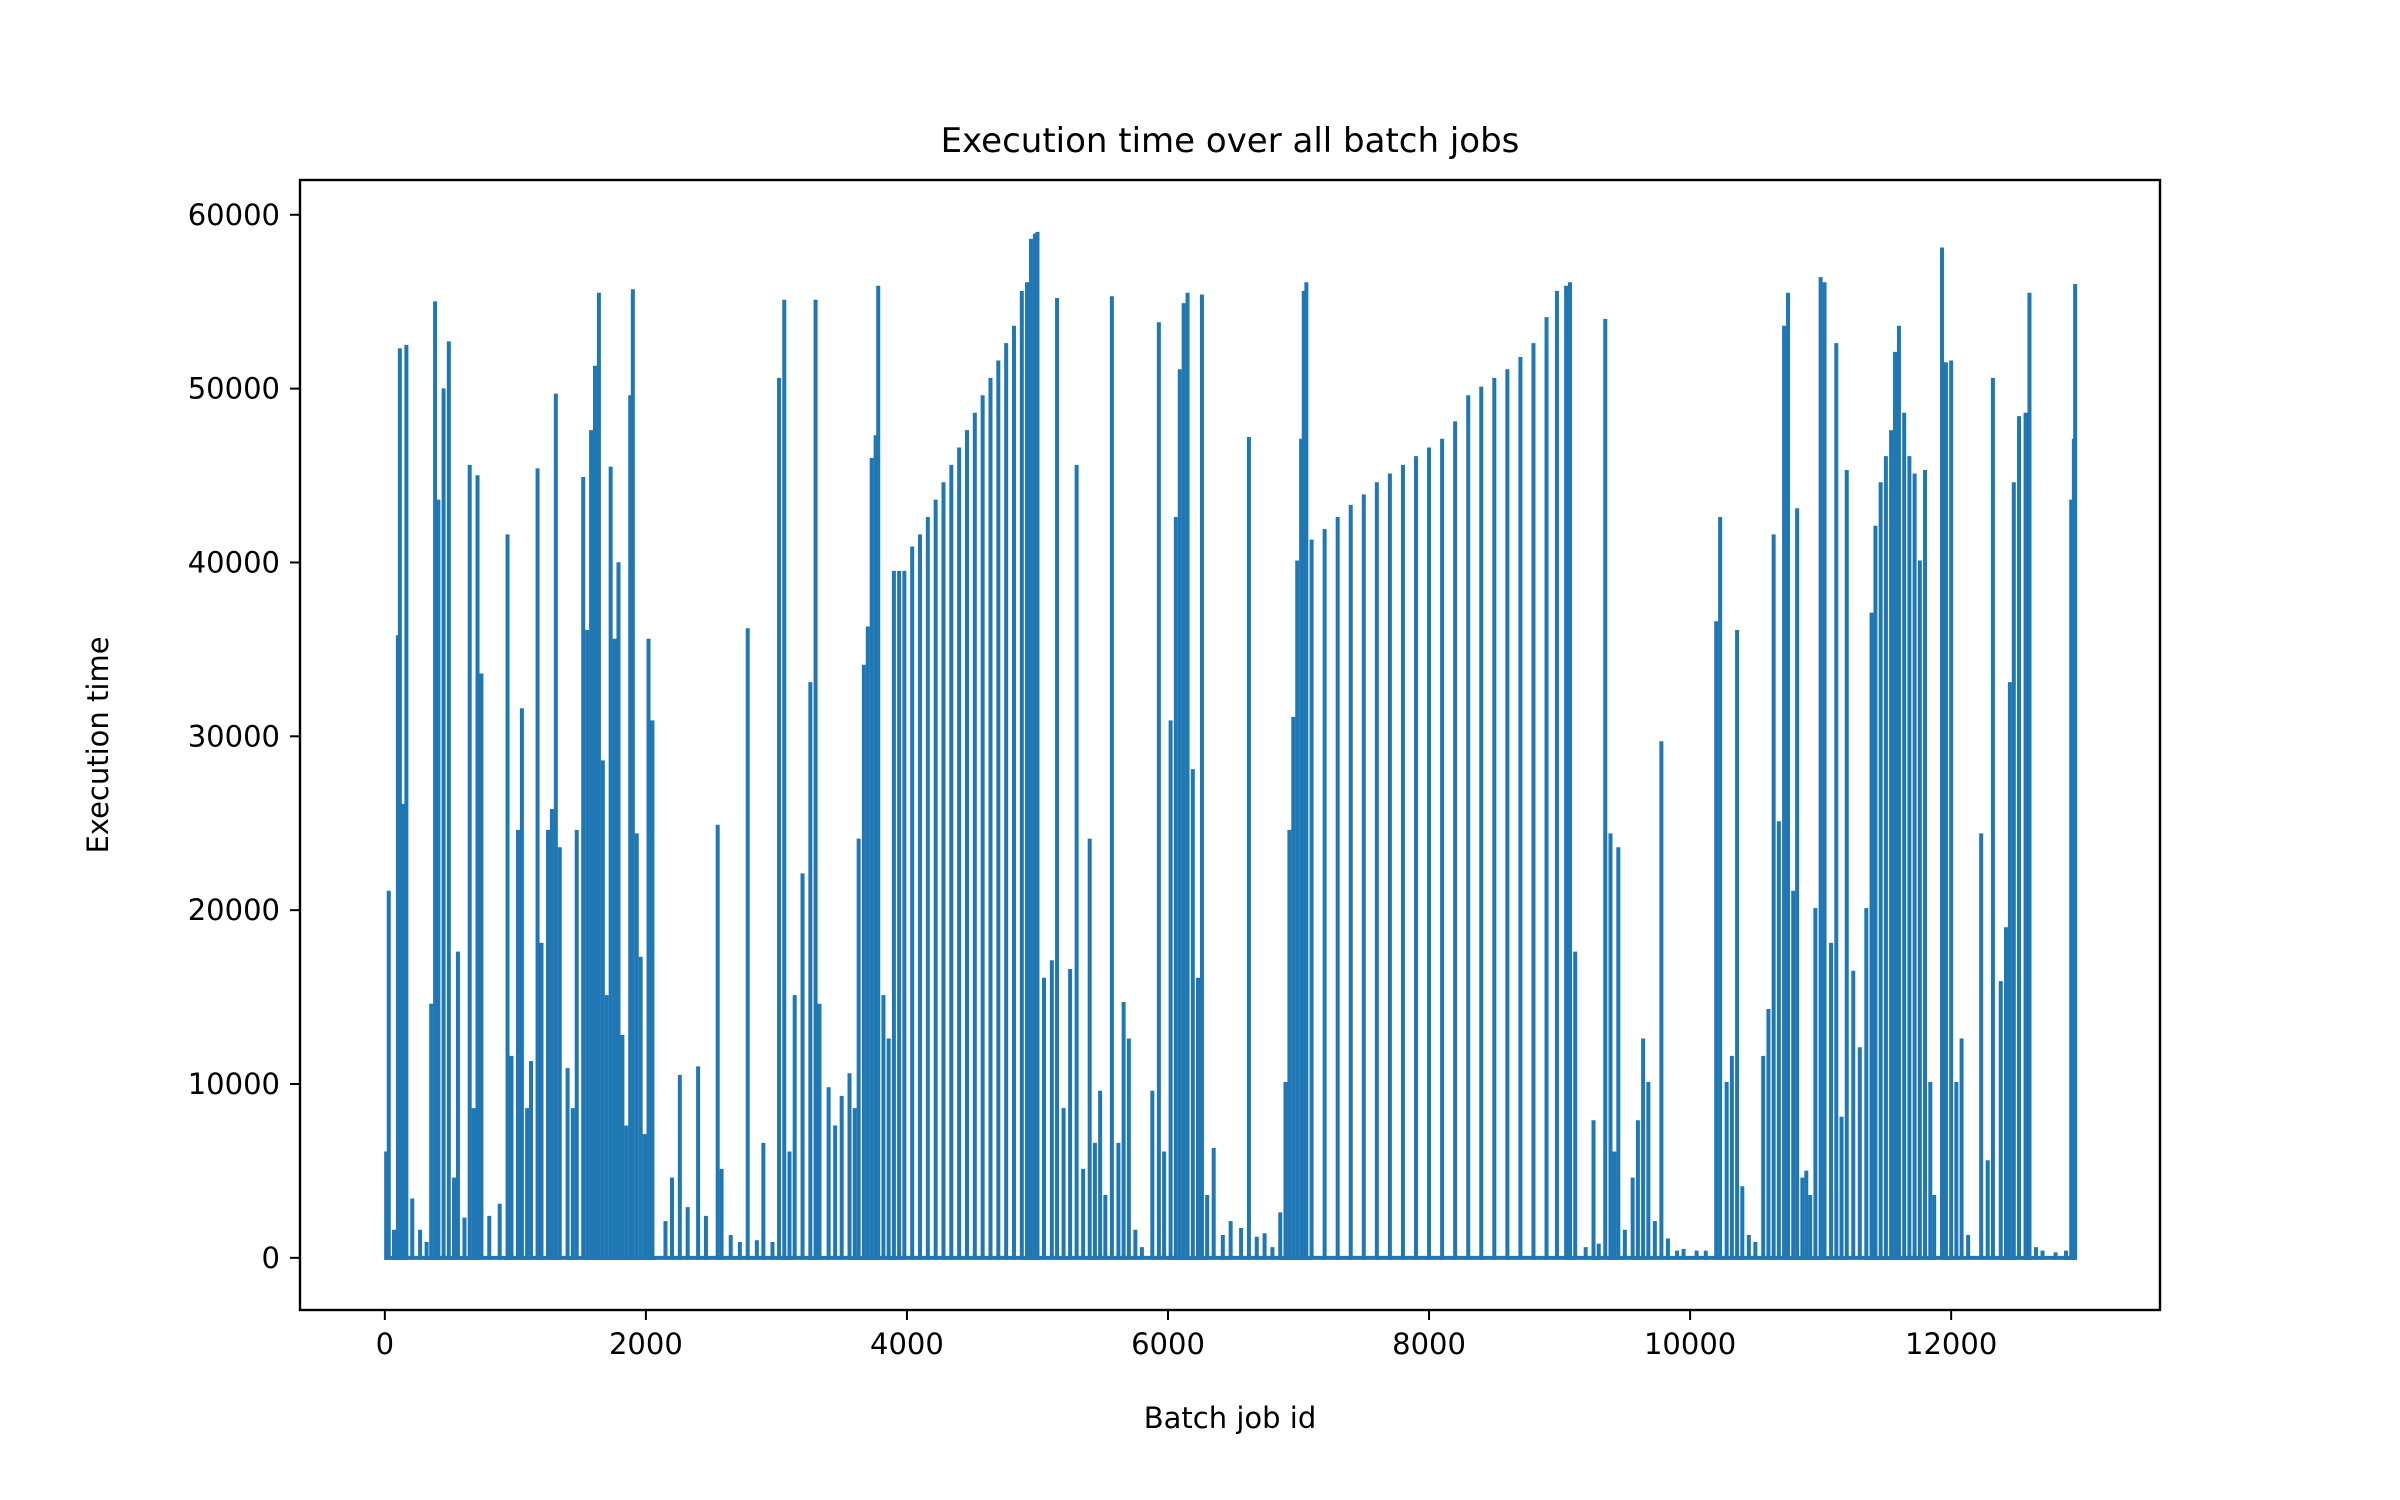 This screenshot has height=1500, width=2400. I want to click on x-tick-label: 6000, so click(1168, 1344).